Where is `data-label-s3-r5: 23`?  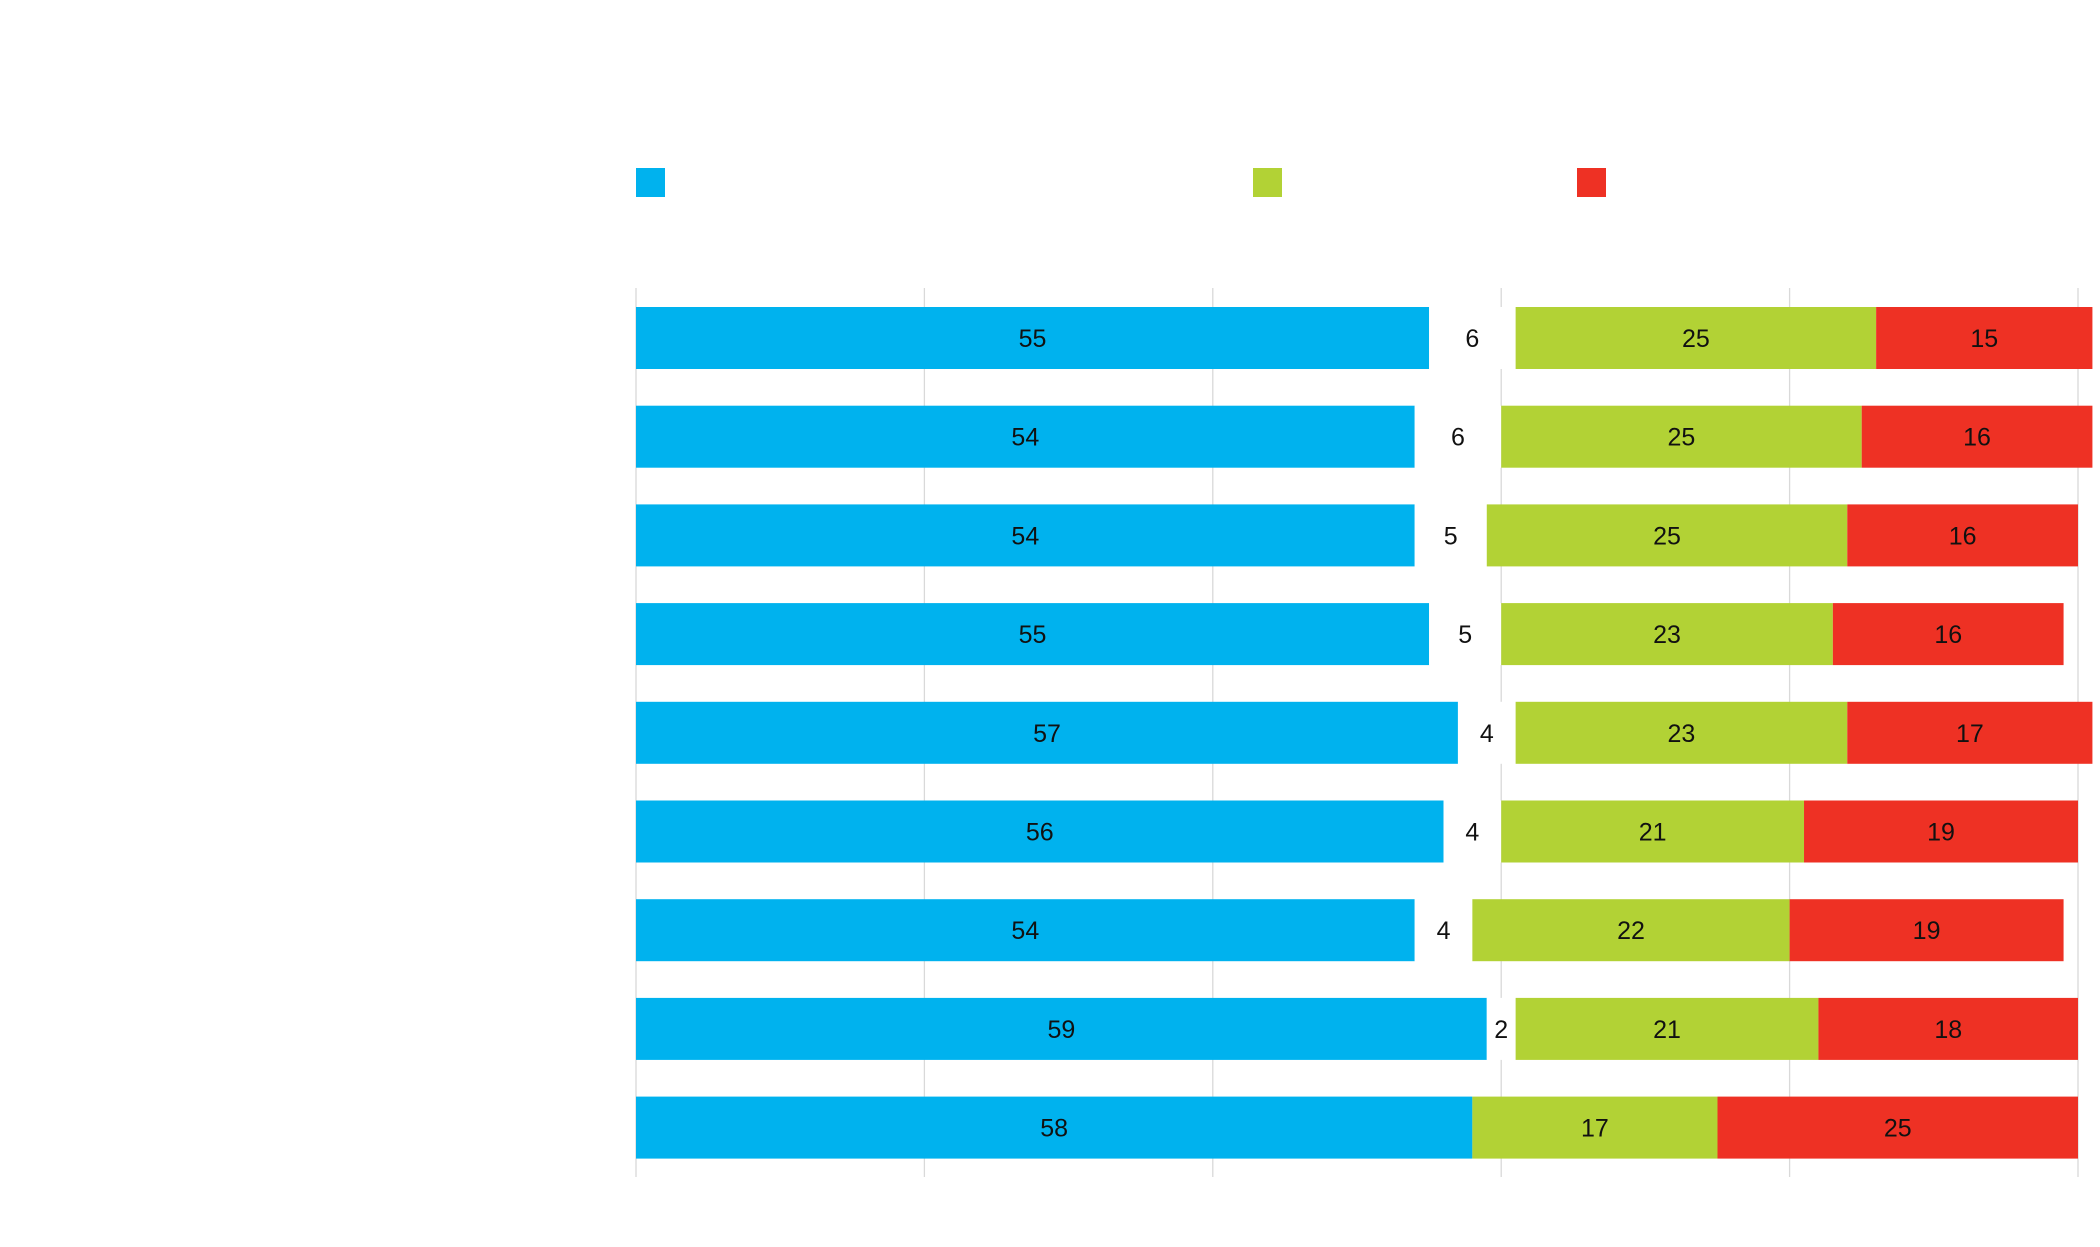 data-label-s3-r5: 23 is located at coordinates (1682, 734).